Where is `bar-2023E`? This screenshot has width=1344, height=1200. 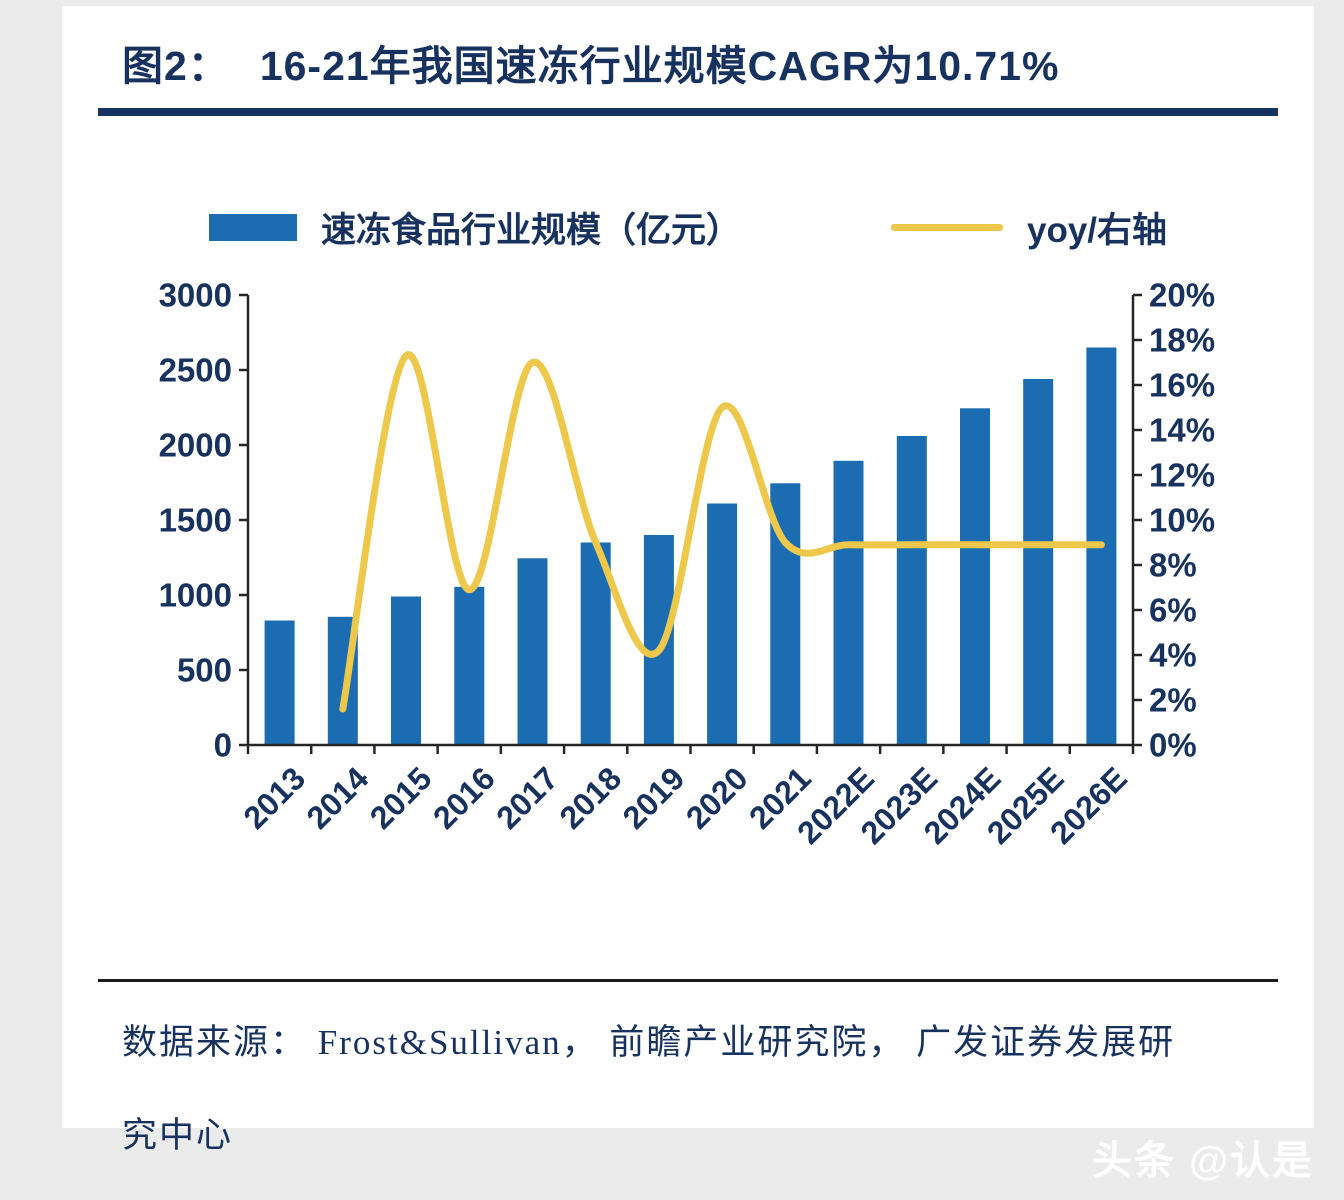 bar-2023E is located at coordinates (911, 590).